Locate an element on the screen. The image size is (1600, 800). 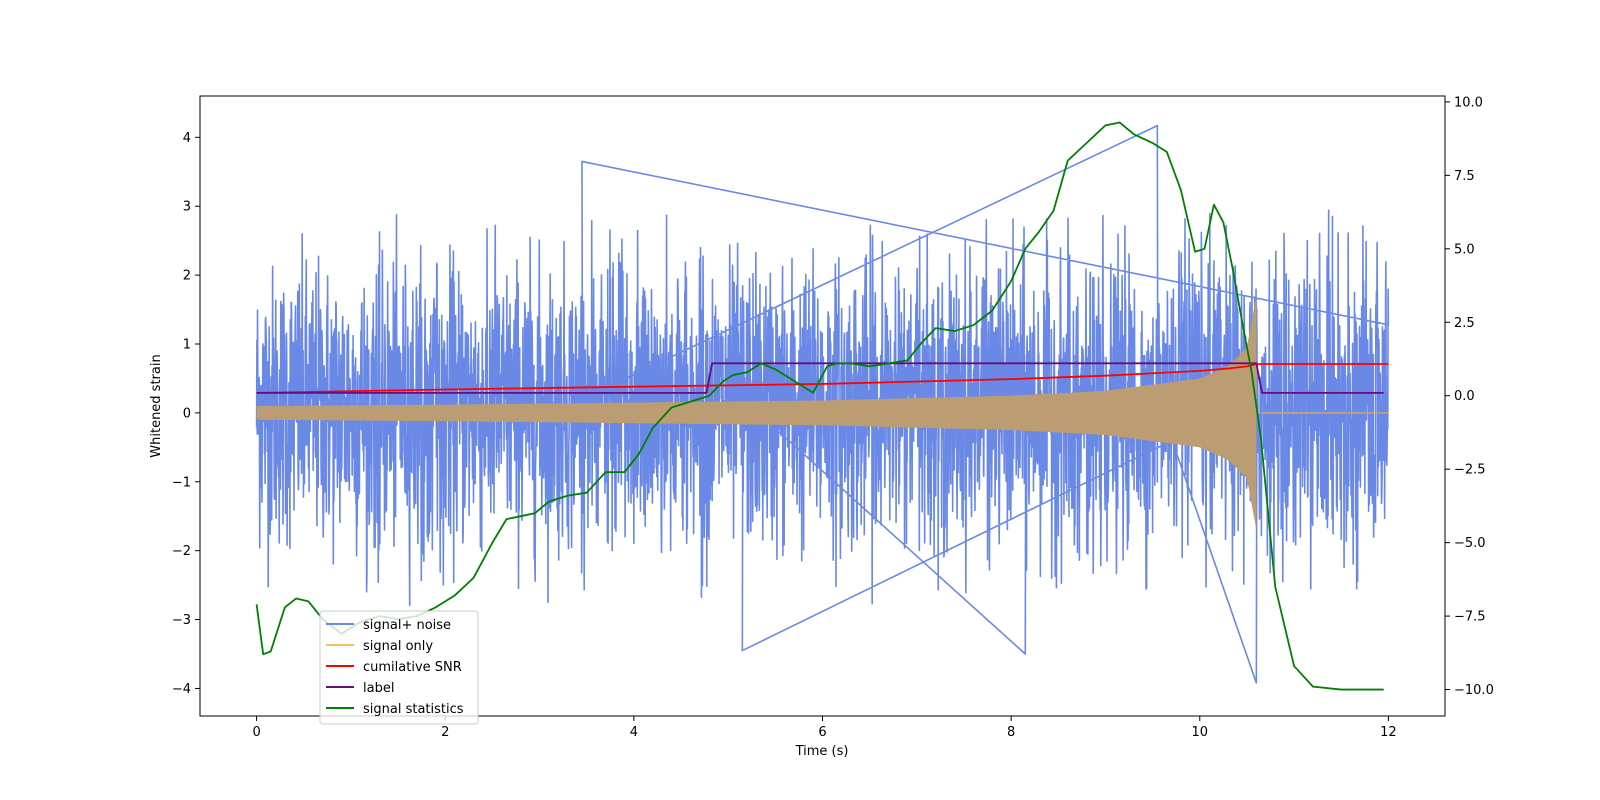
x-axis: 0 2 4 6 8 10 12 is located at coordinates (824, 728).